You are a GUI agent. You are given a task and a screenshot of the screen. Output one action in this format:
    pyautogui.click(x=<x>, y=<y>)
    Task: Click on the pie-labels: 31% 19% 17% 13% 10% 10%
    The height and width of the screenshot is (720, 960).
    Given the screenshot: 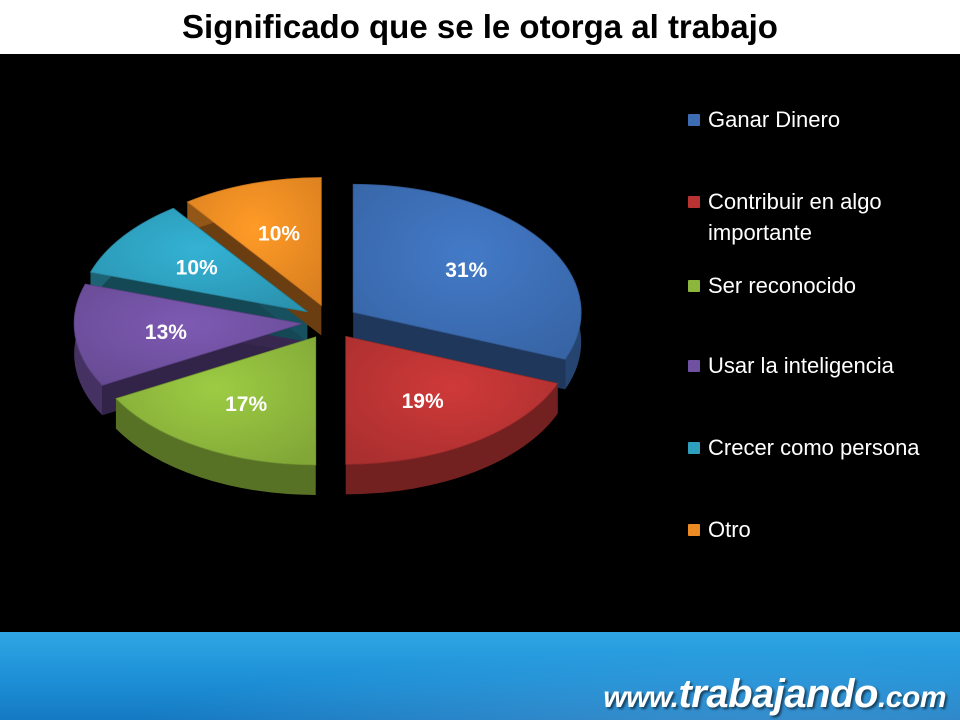 What is the action you would take?
    pyautogui.click(x=316, y=319)
    